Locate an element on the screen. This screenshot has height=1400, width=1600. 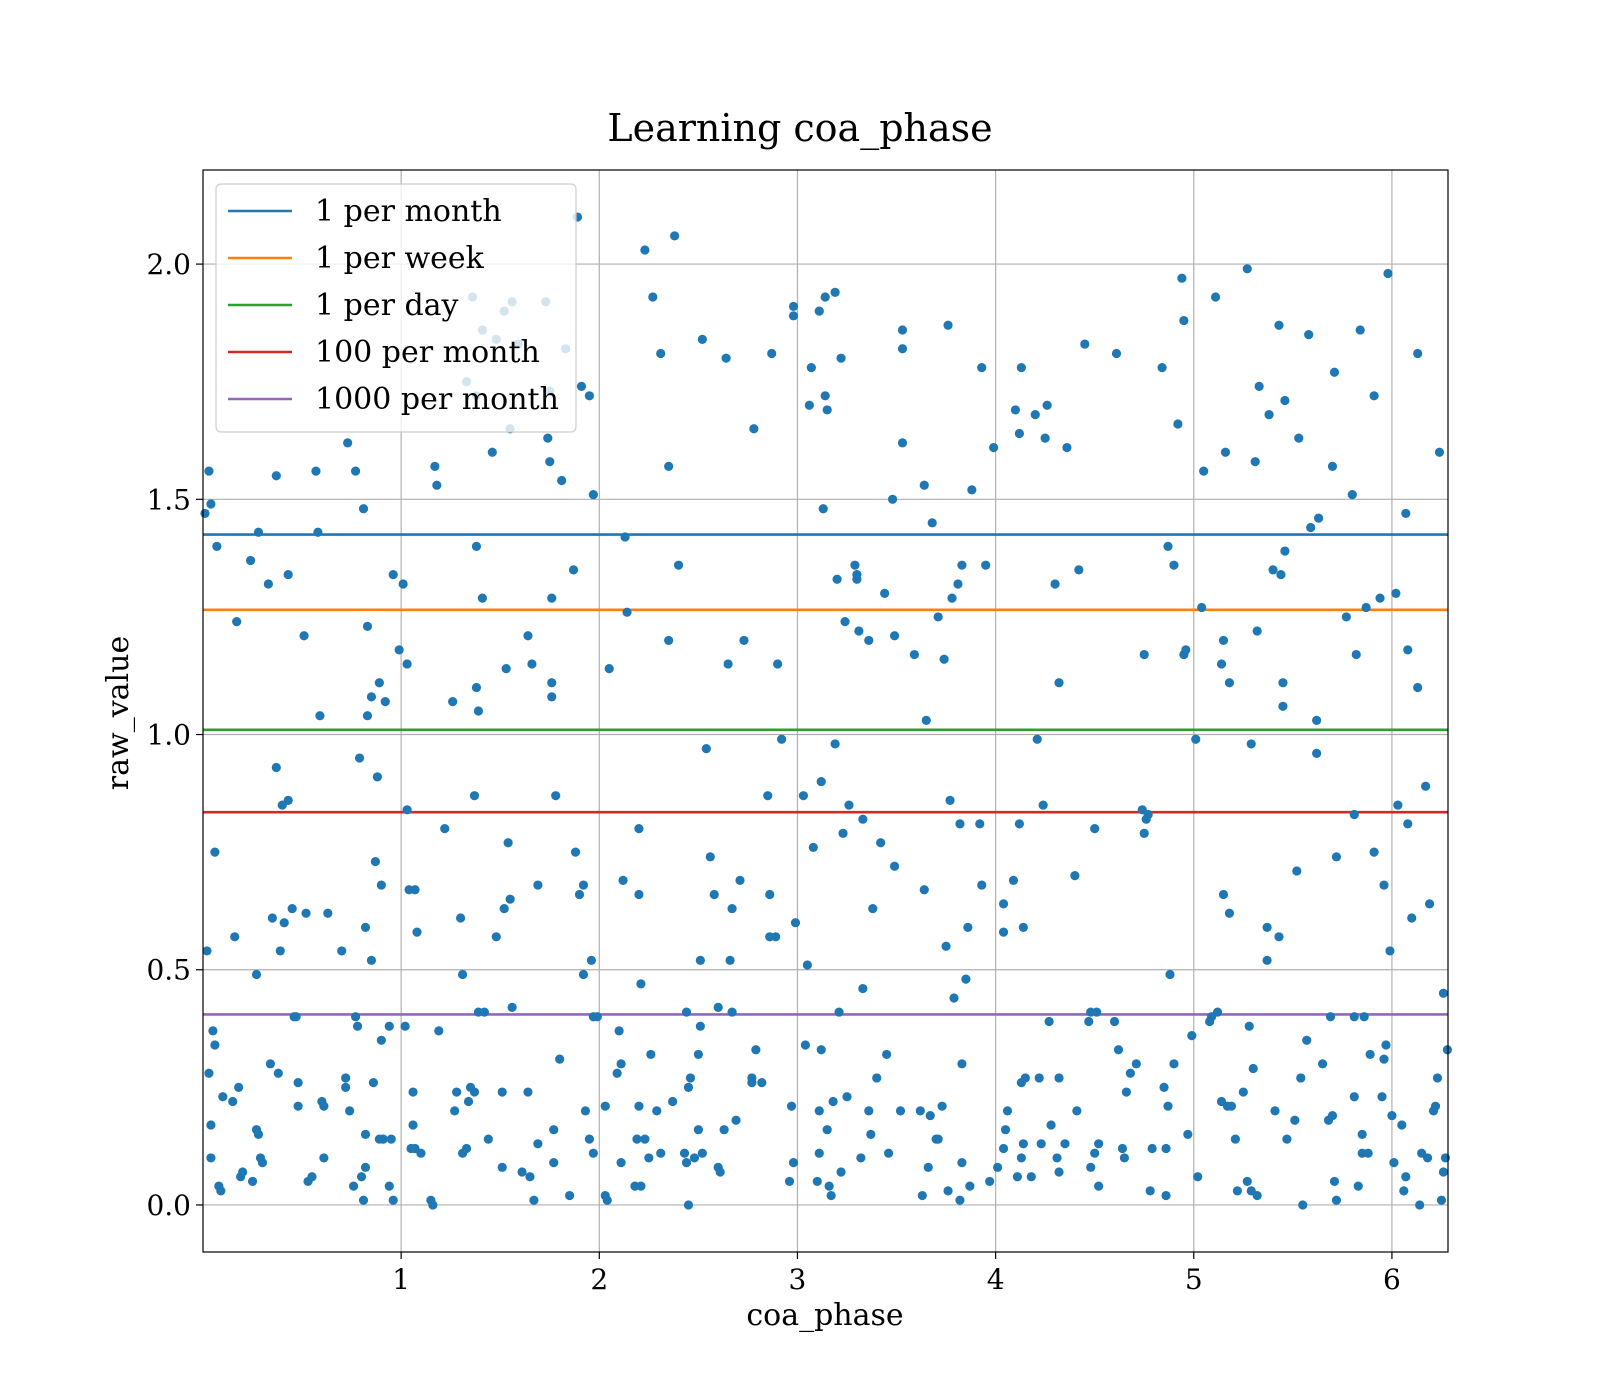
y-axis-label: raw_value is located at coordinates (118, 713).